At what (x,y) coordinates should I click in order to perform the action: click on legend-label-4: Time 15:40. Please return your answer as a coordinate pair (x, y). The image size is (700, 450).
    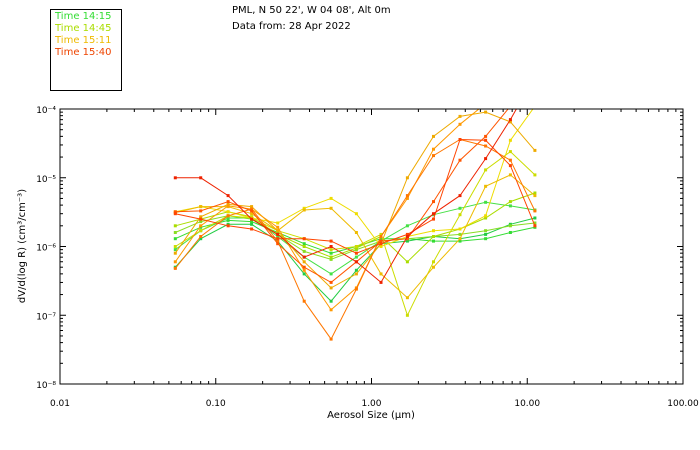
    Looking at the image, I should click on (83, 52).